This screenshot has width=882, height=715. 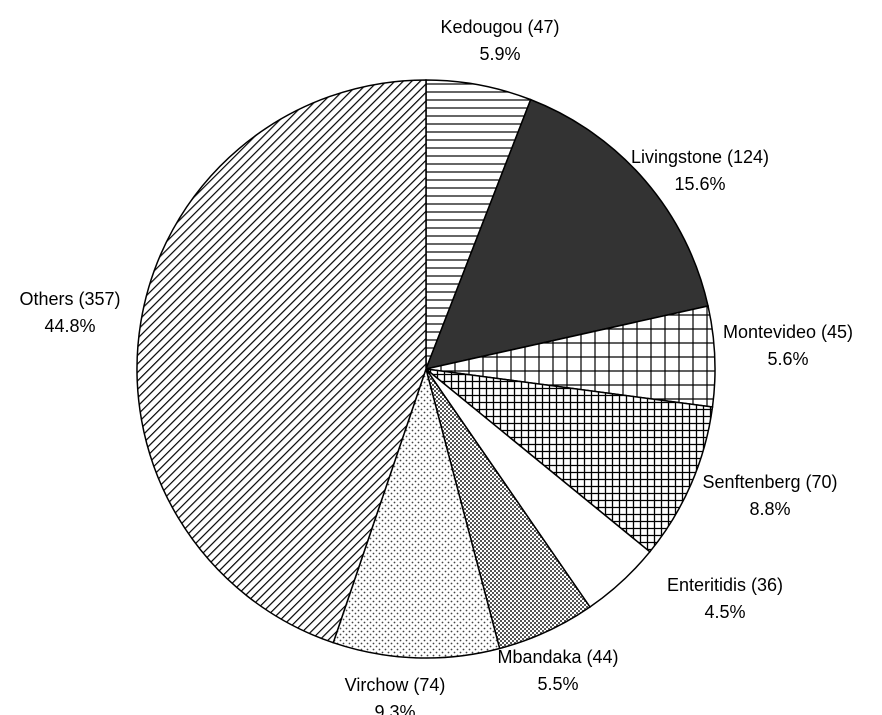 I want to click on slice-value-label: 44.8%, so click(x=69, y=326).